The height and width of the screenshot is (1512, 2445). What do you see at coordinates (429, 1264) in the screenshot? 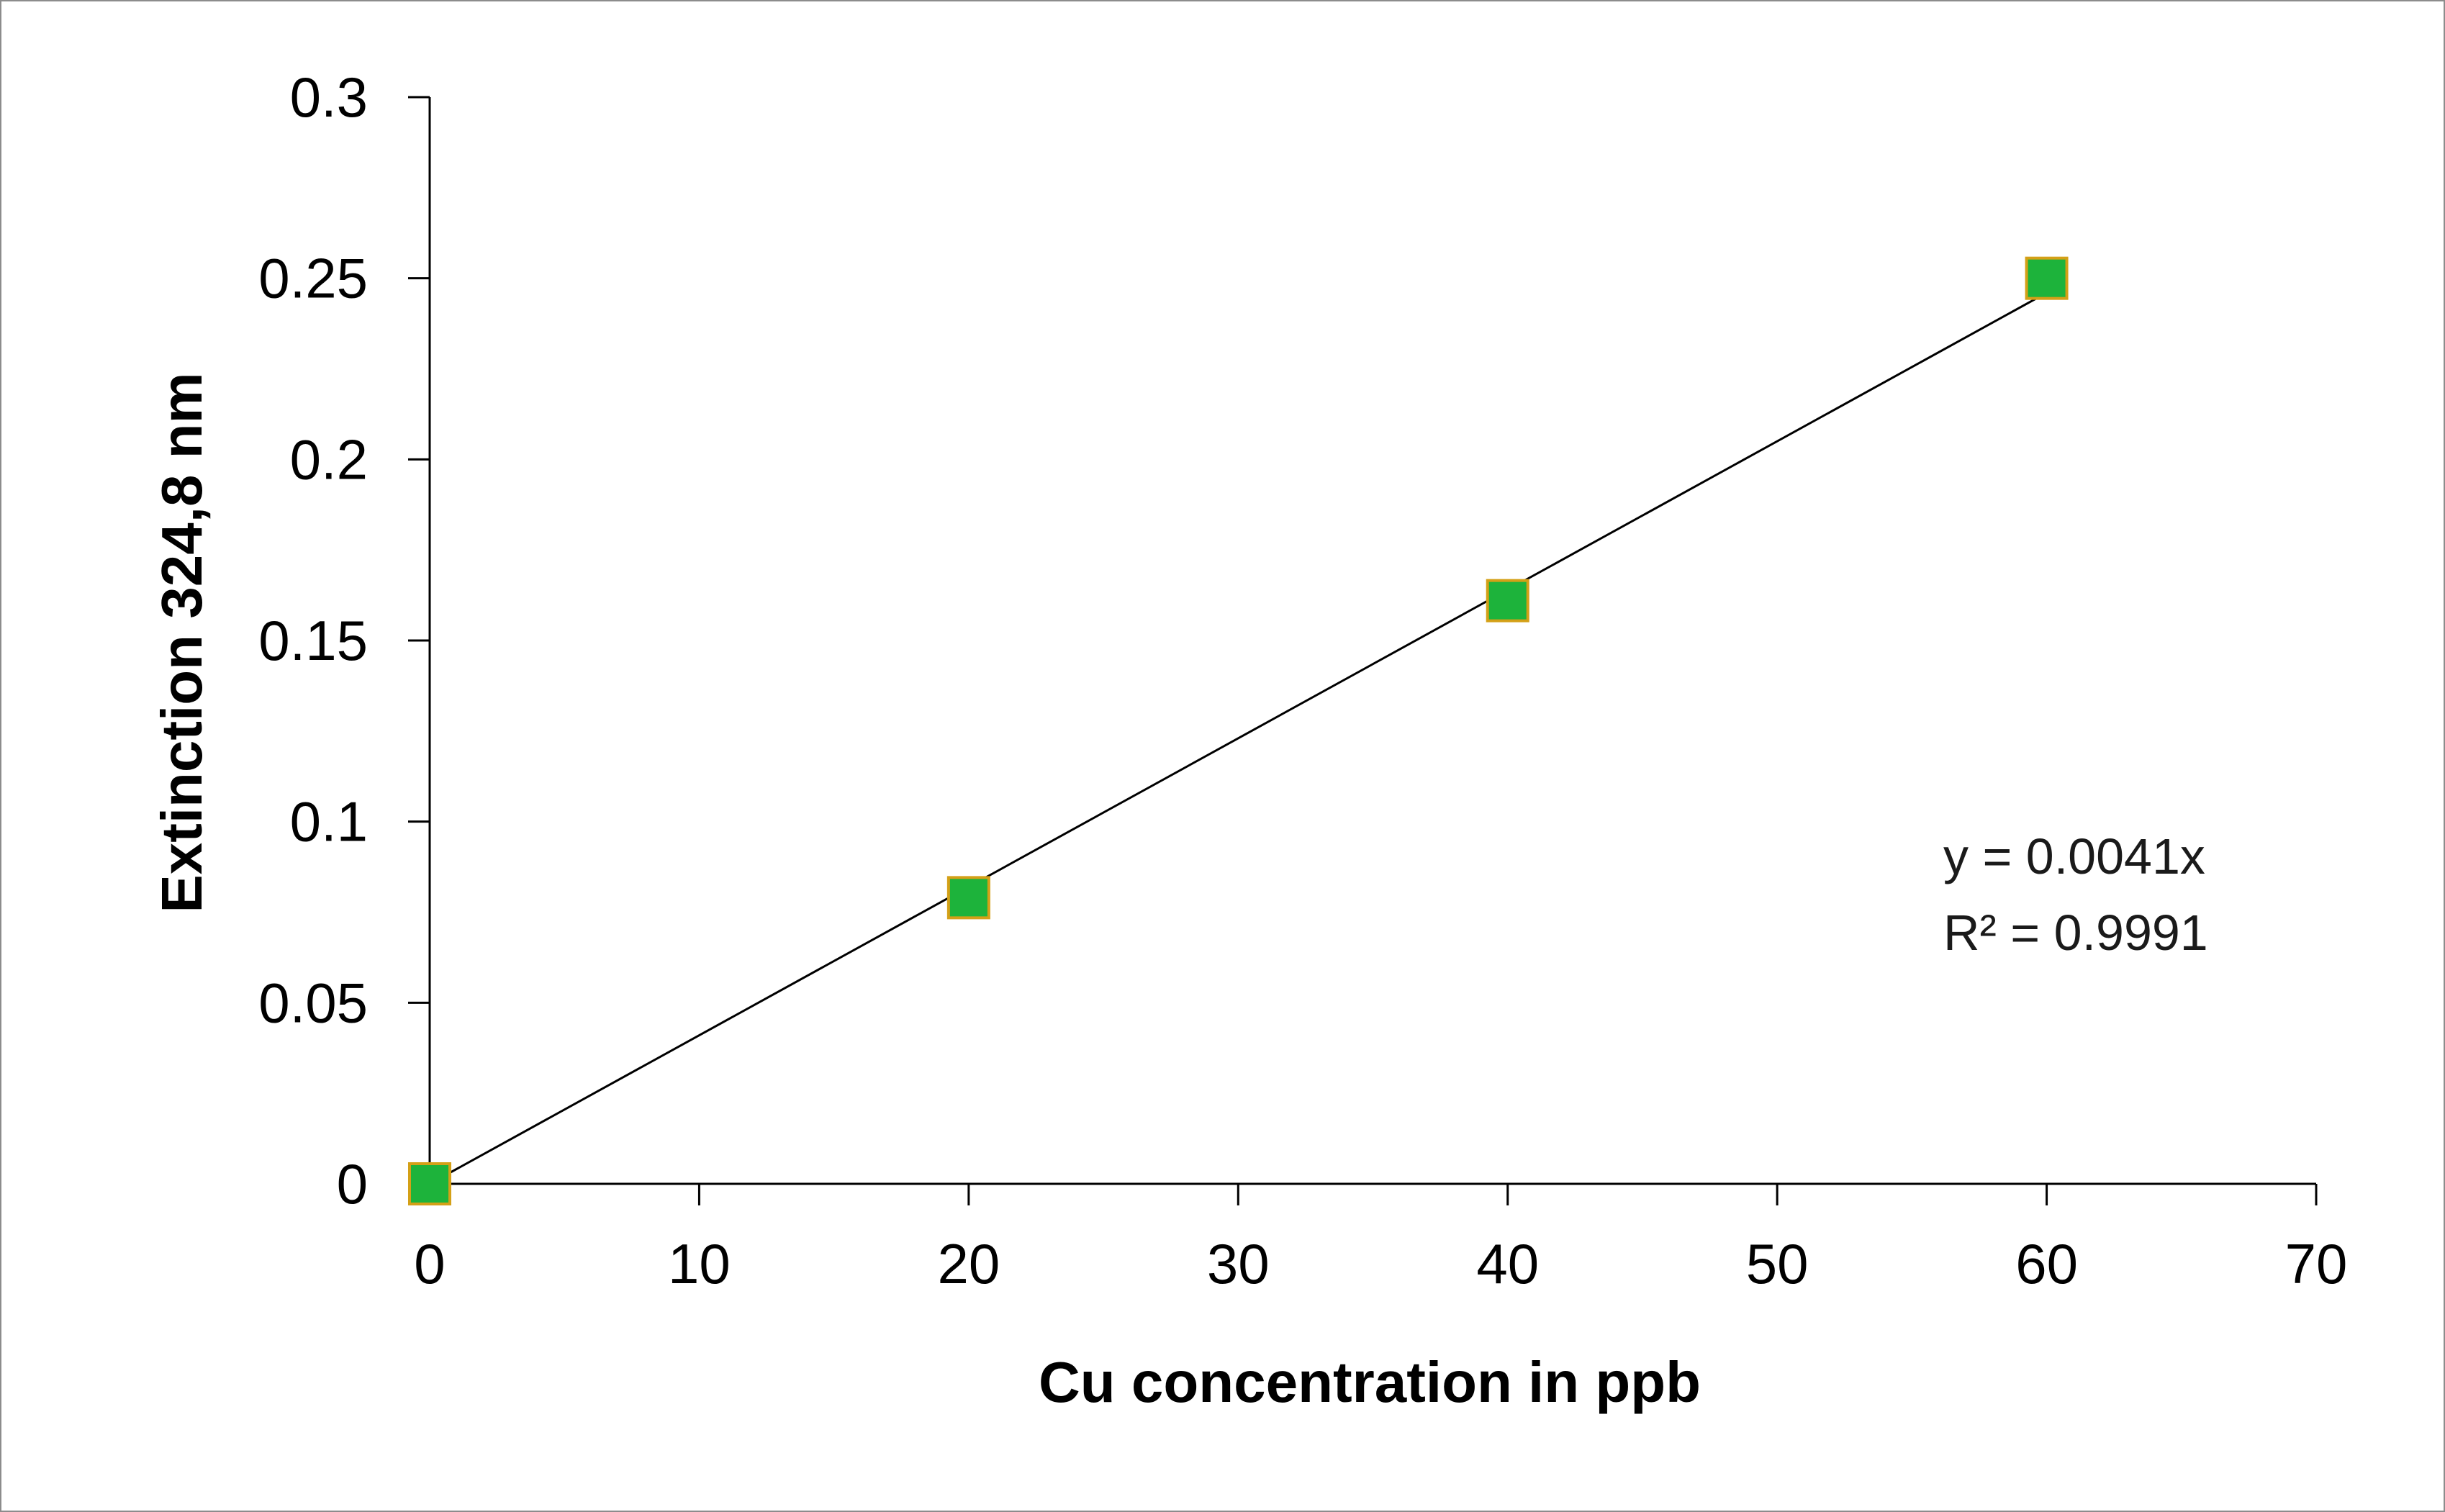
I see `x-tick-label: 0` at bounding box center [429, 1264].